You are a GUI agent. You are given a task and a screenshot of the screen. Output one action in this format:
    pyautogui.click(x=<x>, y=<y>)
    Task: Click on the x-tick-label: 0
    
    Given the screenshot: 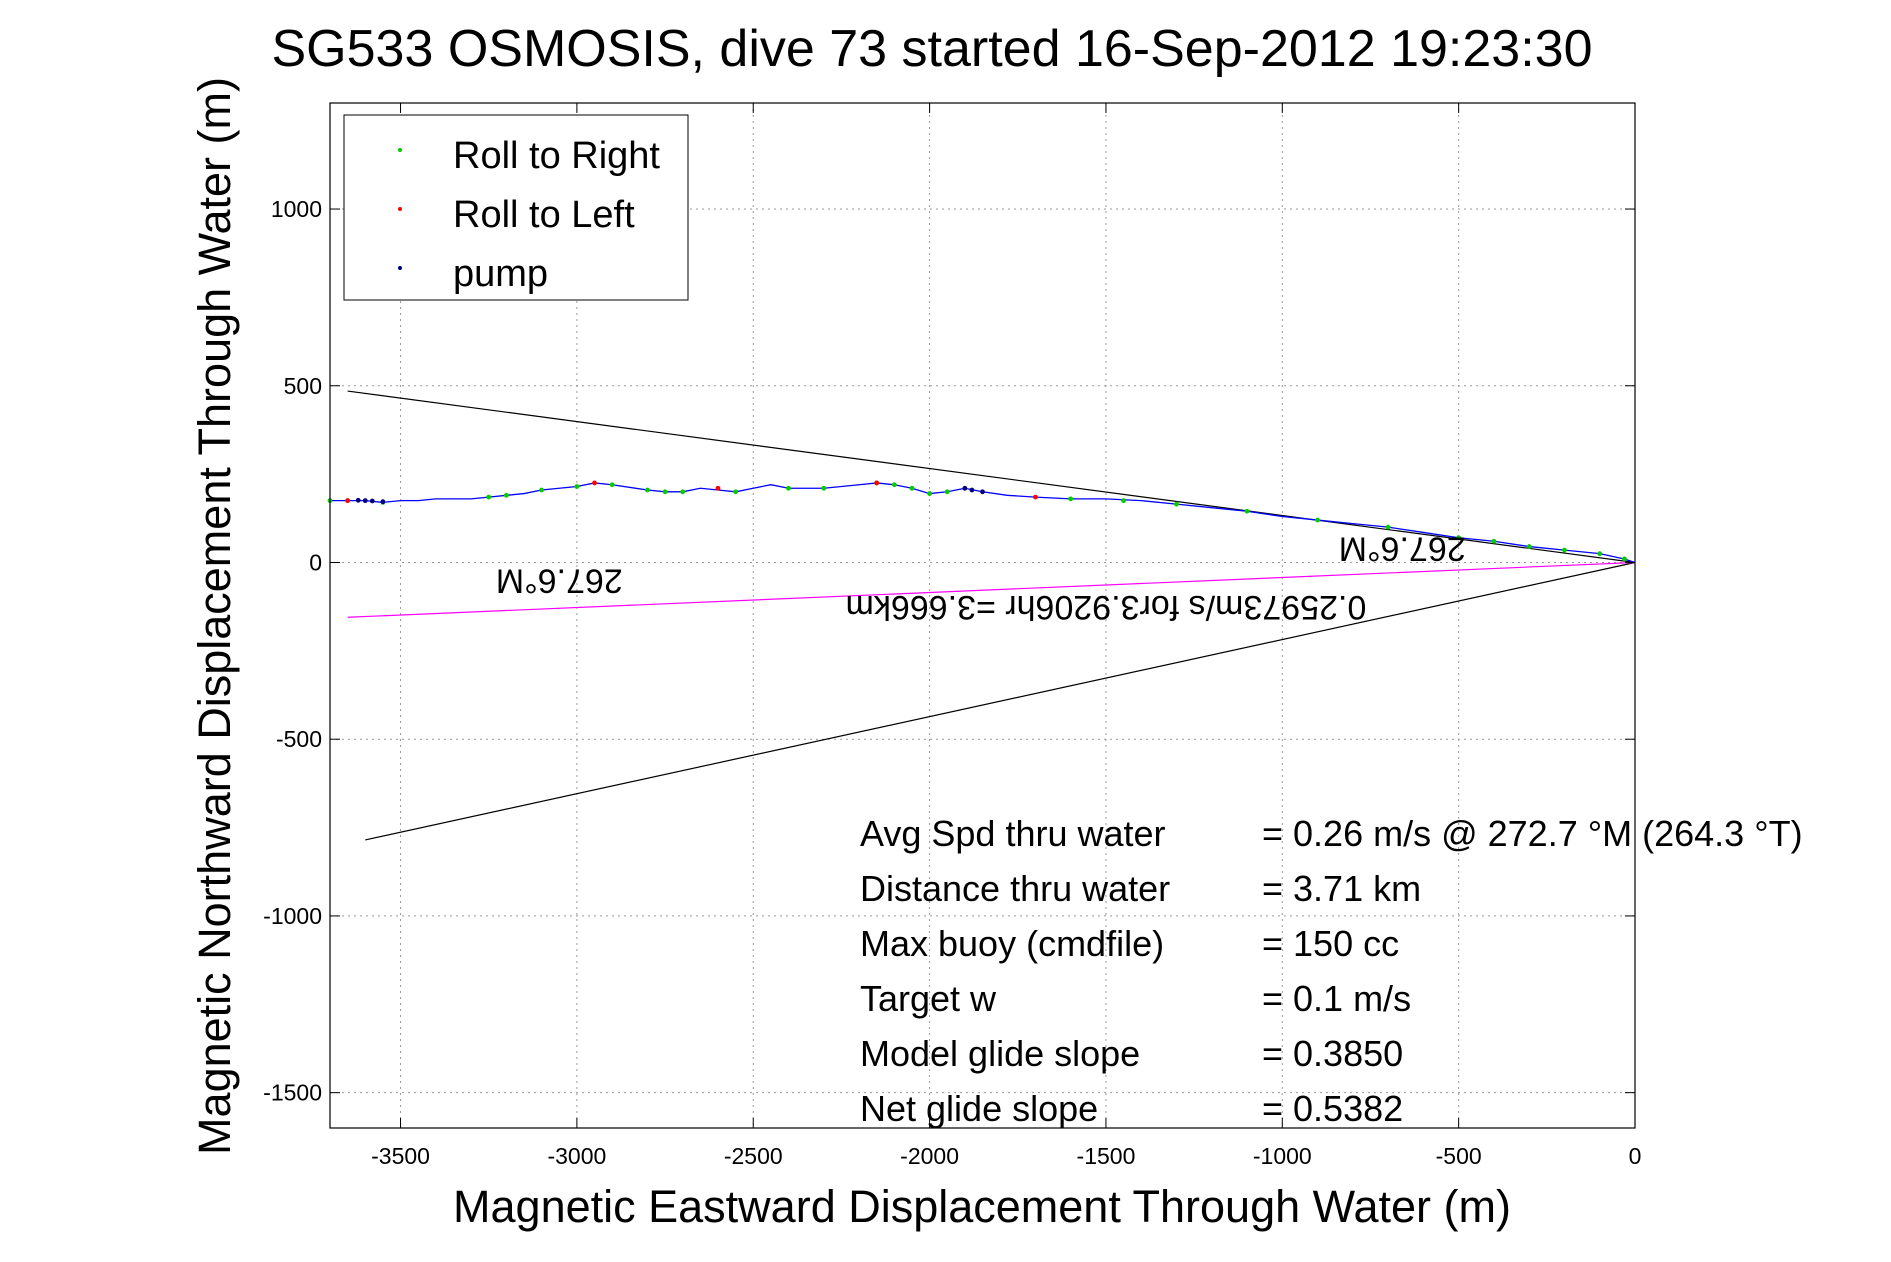 What is the action you would take?
    pyautogui.click(x=1635, y=1156)
    